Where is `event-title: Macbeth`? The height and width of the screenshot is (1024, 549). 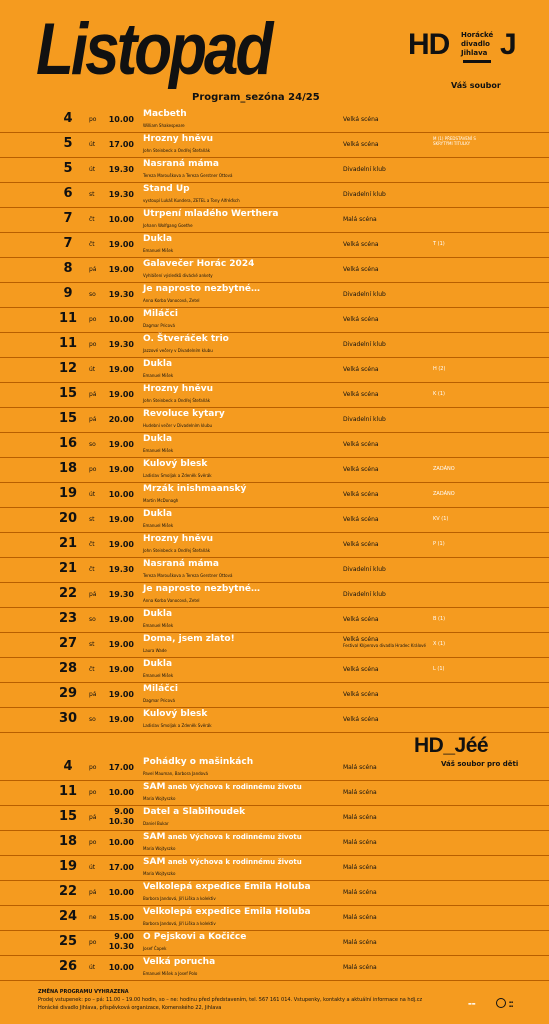
event-title: Macbeth is located at coordinates (165, 114).